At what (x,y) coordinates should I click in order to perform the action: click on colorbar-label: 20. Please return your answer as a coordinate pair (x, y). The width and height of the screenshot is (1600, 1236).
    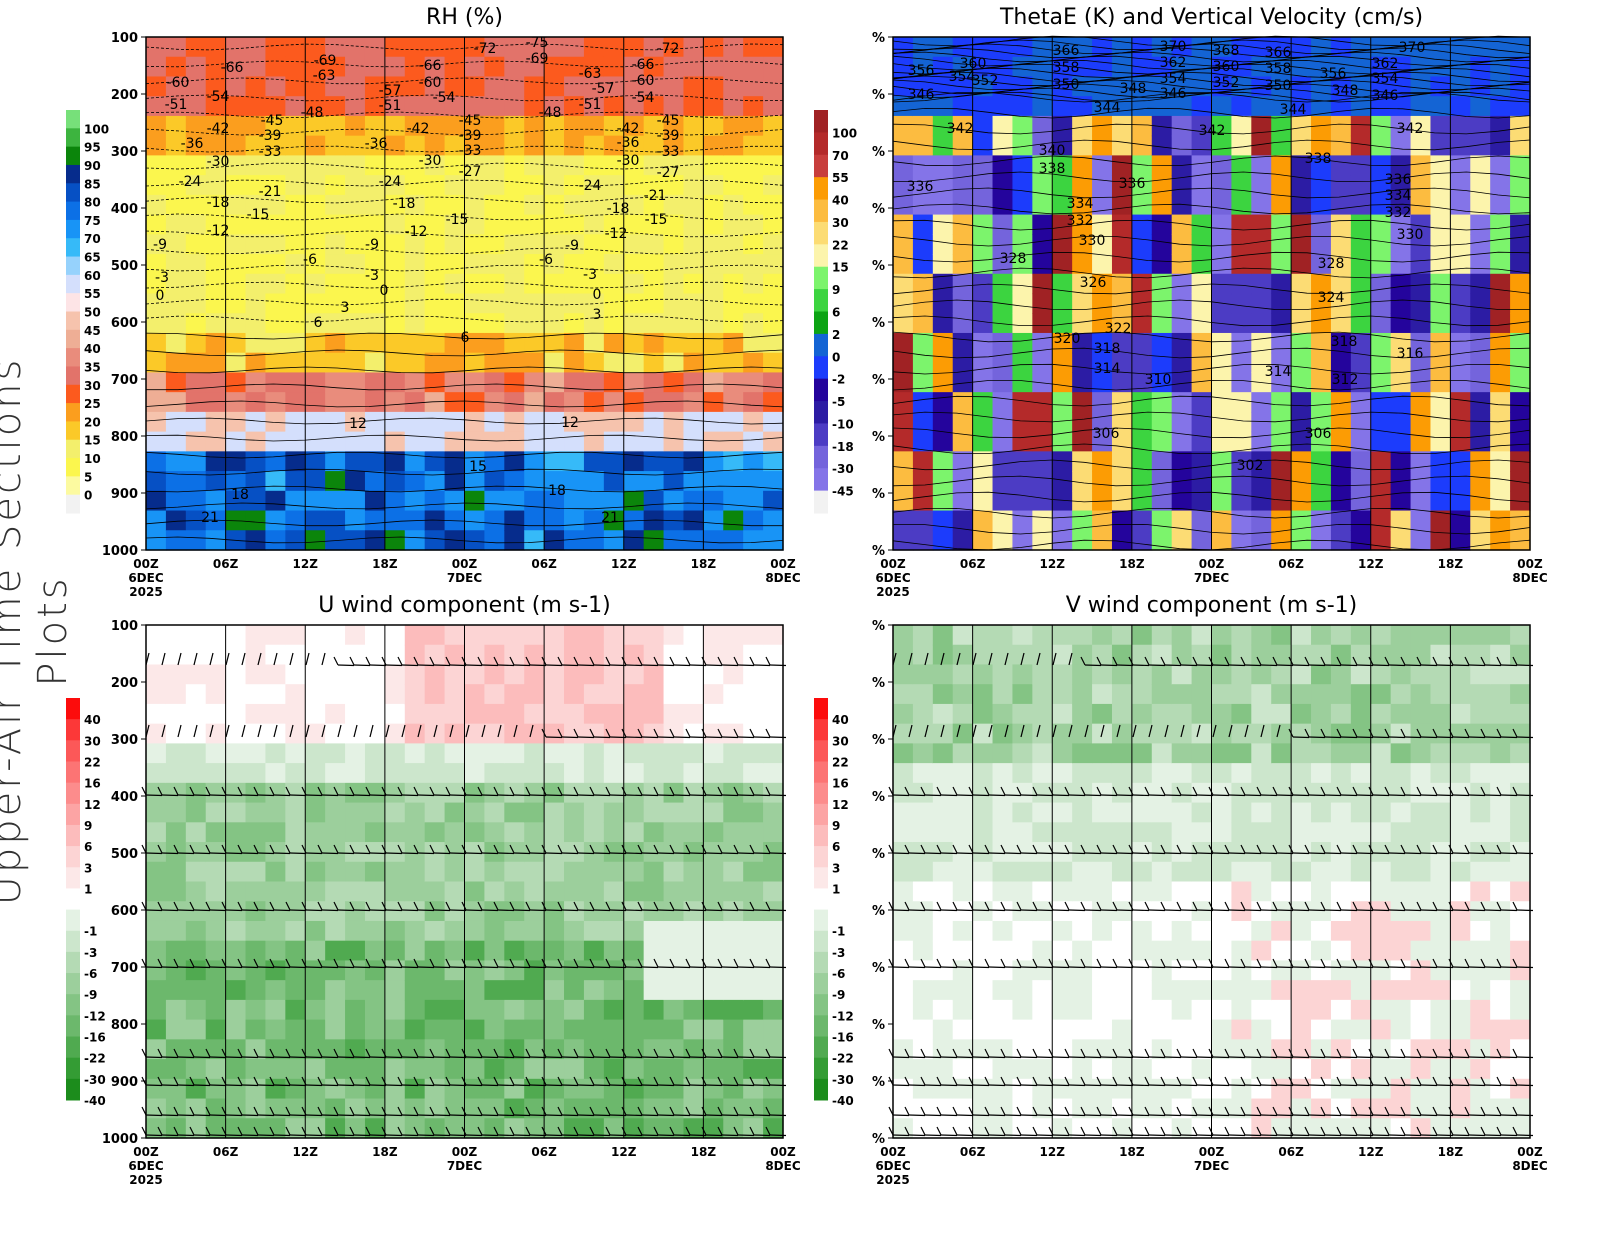
    Looking at the image, I should click on (92, 422).